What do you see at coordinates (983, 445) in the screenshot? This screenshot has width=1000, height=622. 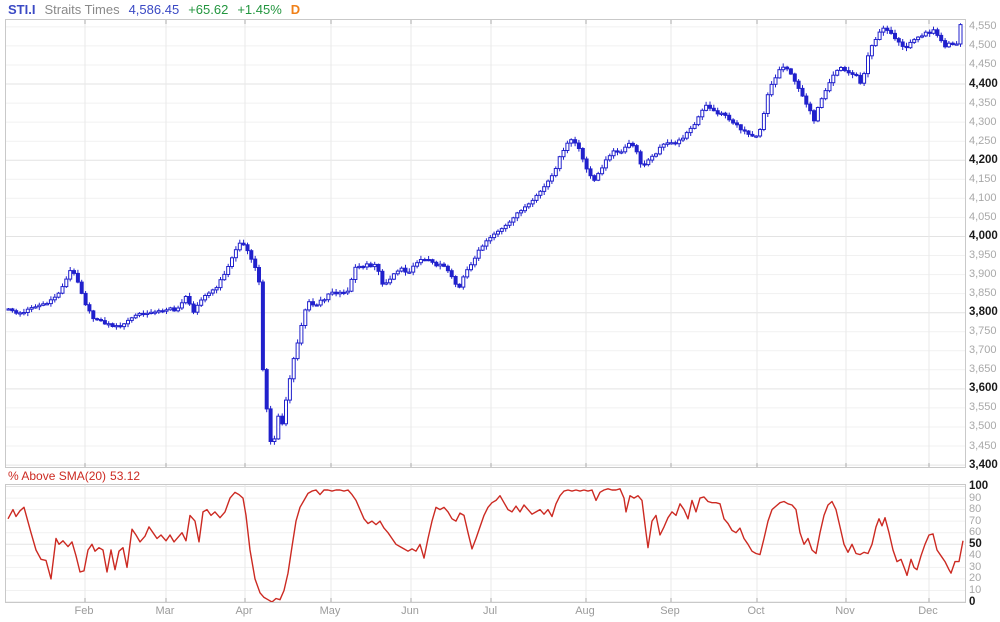 I see `price-axis-tick: 3,450` at bounding box center [983, 445].